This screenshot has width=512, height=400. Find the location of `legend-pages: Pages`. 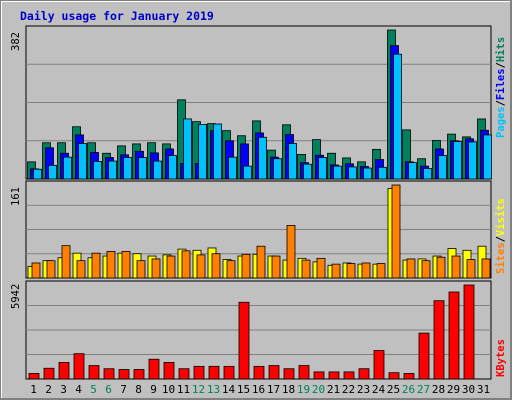

legend-pages: Pages is located at coordinates (501, 122).